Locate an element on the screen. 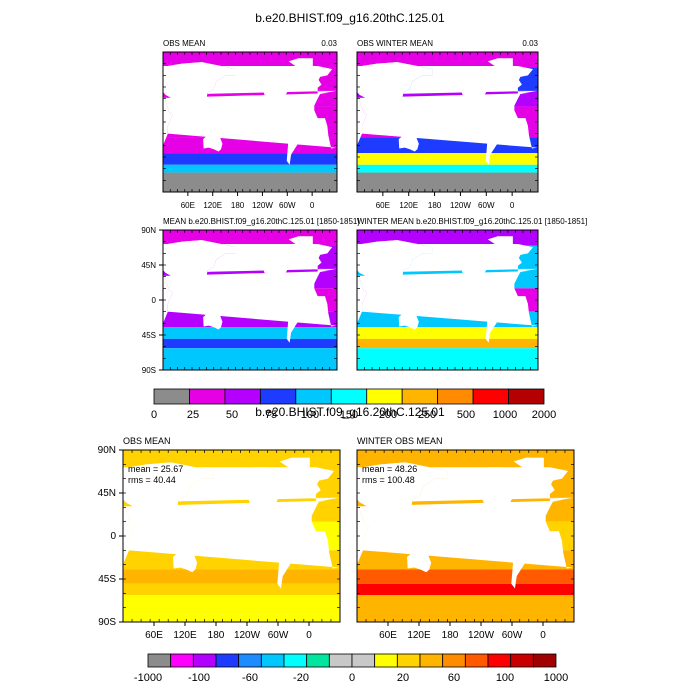  colorbar-top: 0 25 50 75 100 150 200 250 500 1000 2000 is located at coordinates (353, 404).